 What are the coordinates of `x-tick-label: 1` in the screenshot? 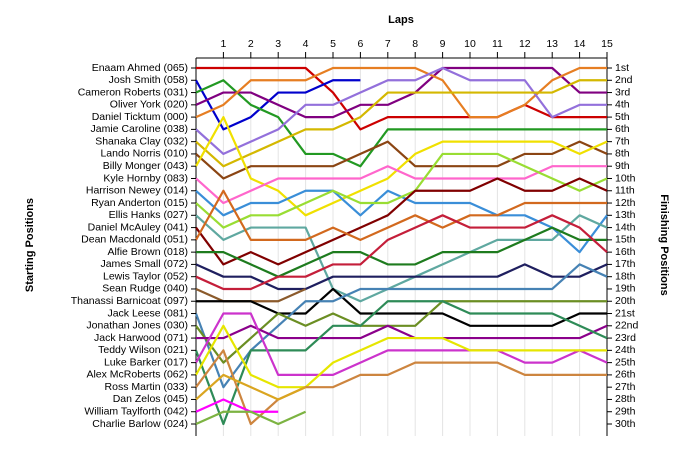 It's located at (223, 44).